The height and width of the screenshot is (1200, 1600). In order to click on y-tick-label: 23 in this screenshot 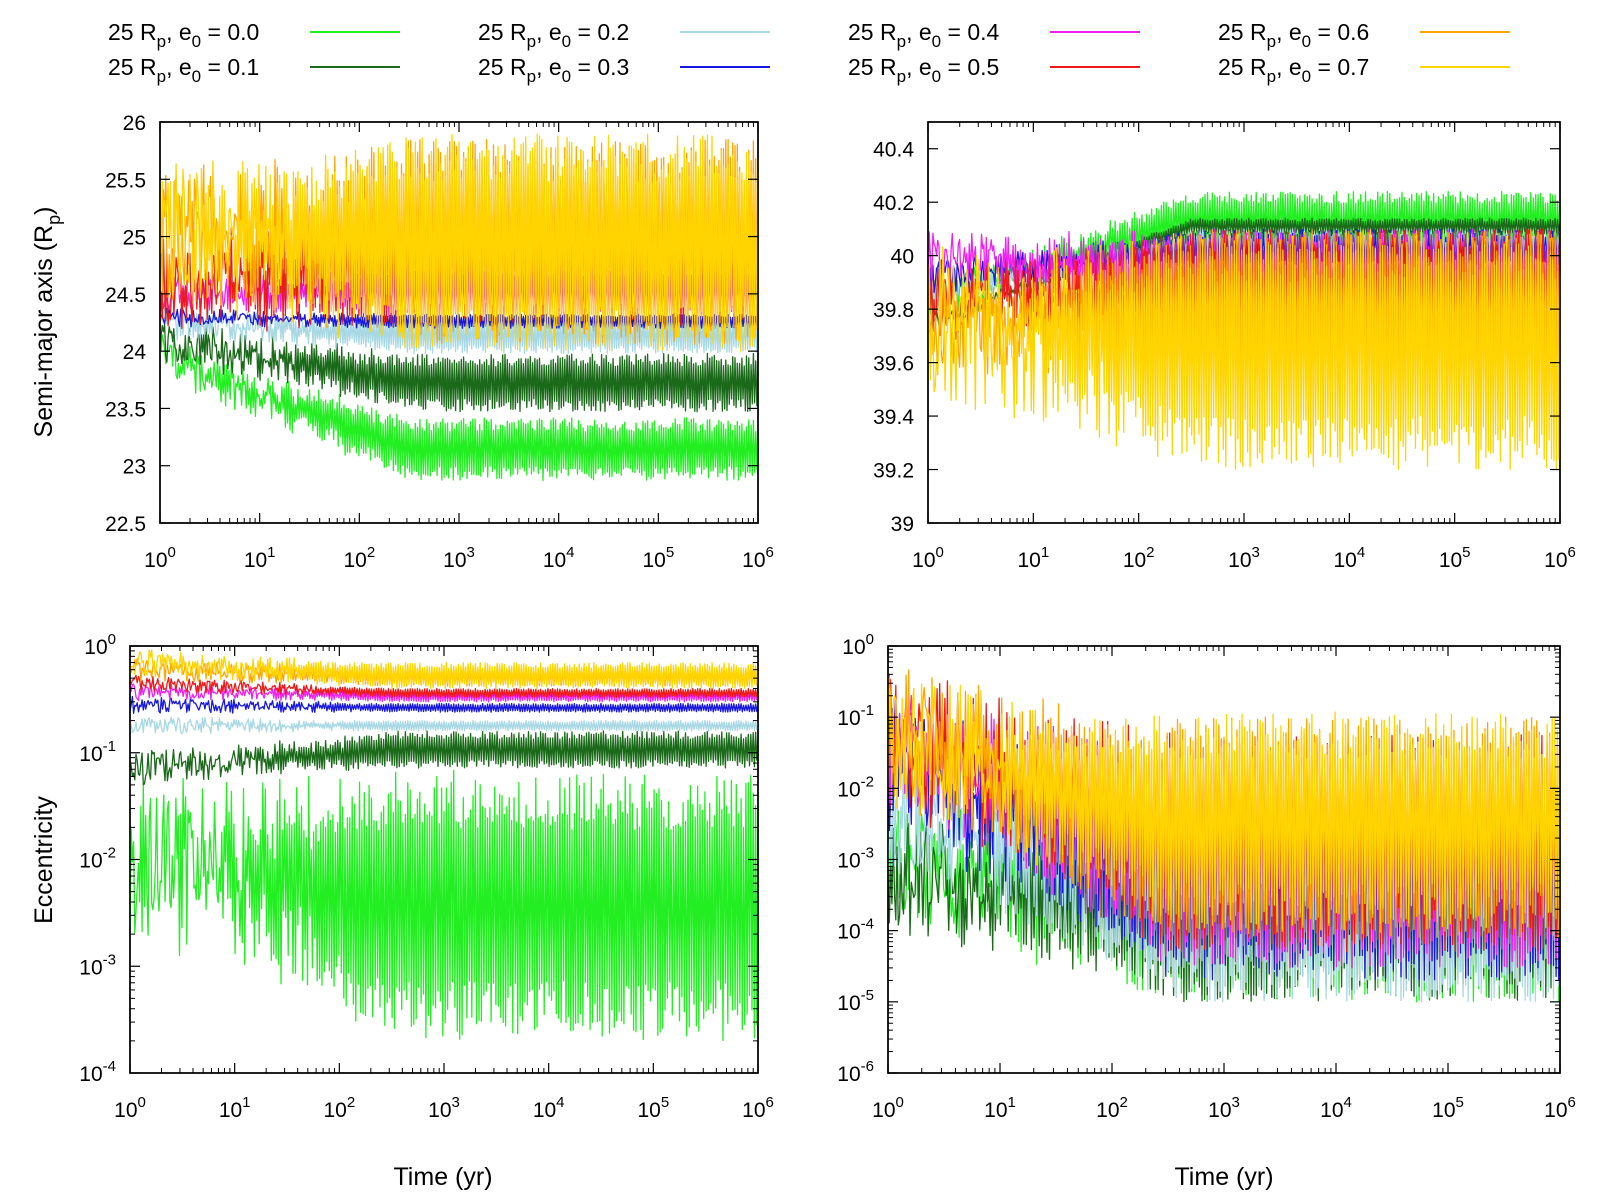, I will do `click(134, 467)`.